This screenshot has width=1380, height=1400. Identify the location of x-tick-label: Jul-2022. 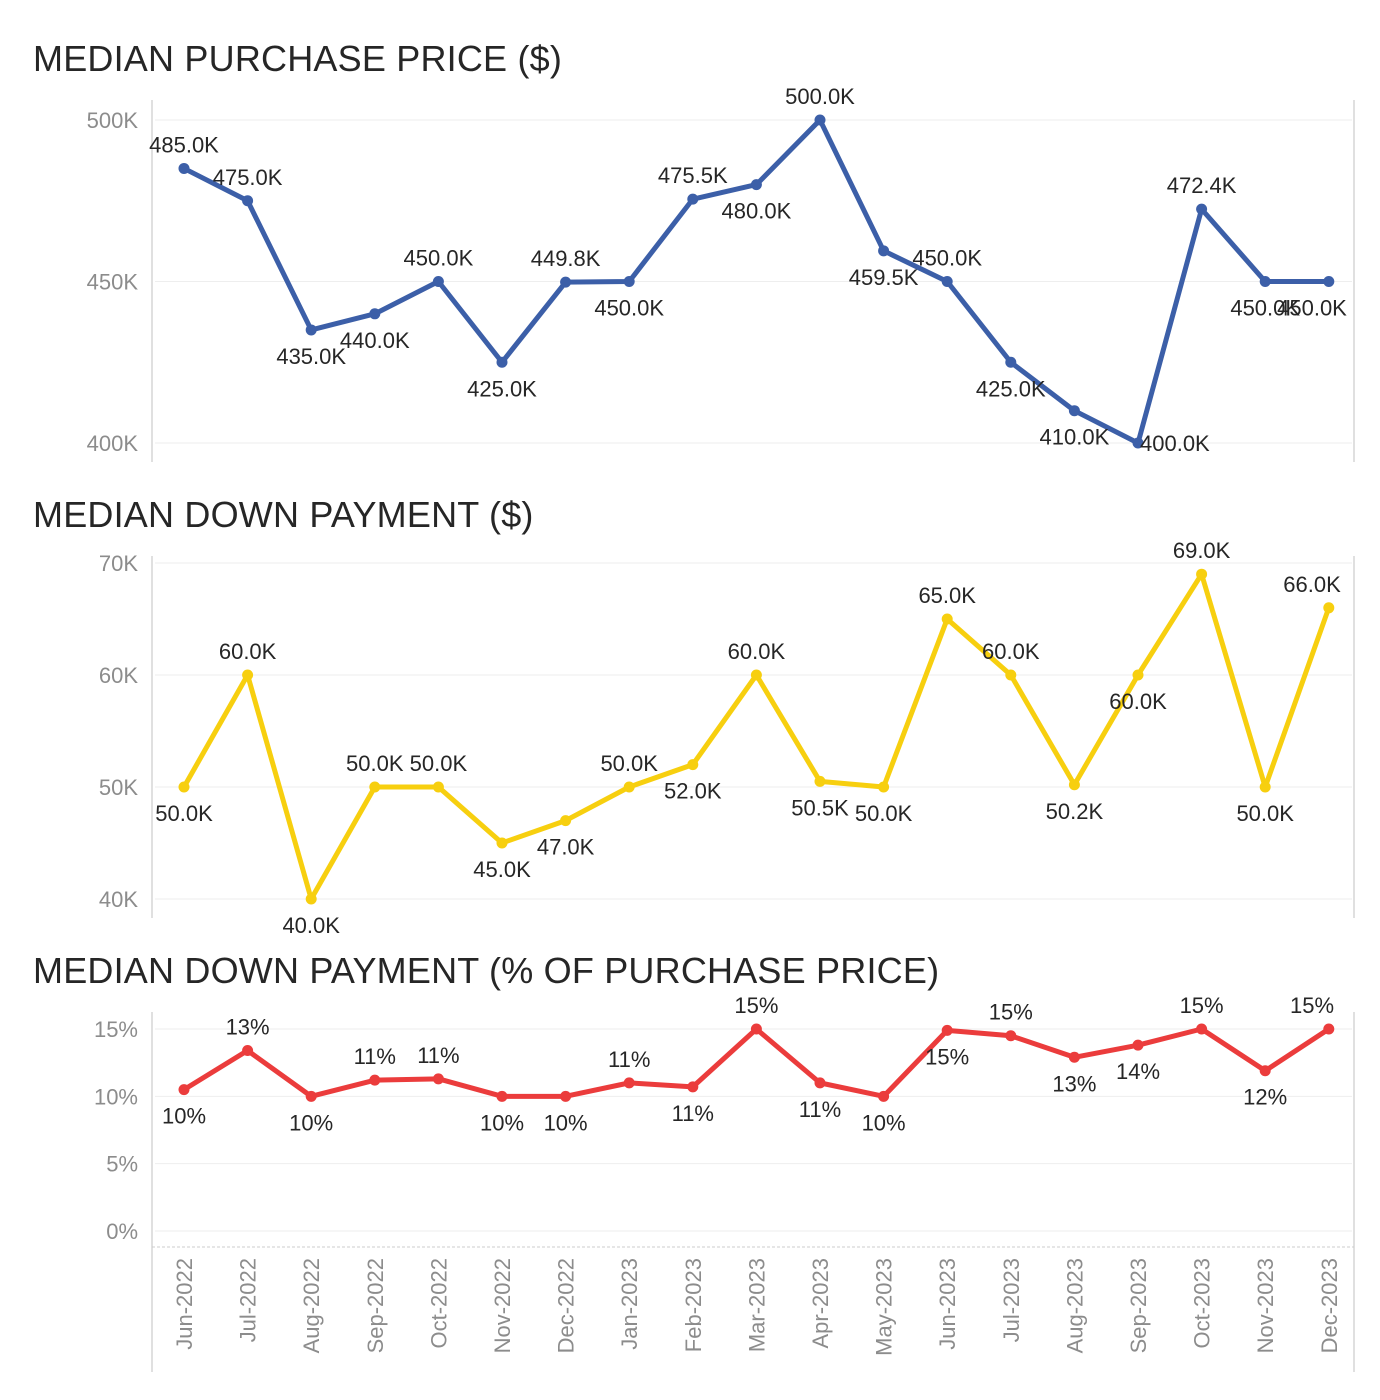
(248, 1300).